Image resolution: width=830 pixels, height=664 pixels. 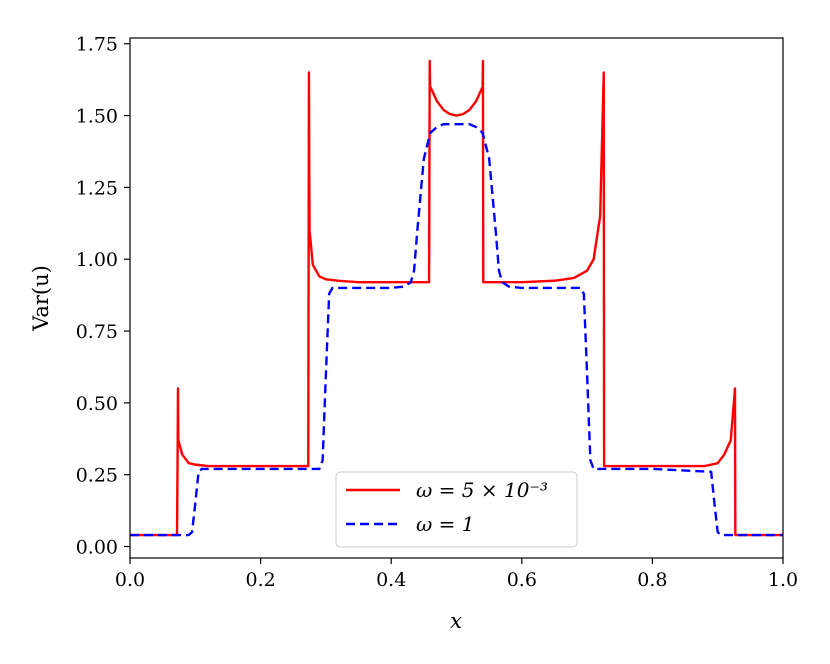 What do you see at coordinates (97, 188) in the screenshot?
I see `y-tick-label-5: 1.25` at bounding box center [97, 188].